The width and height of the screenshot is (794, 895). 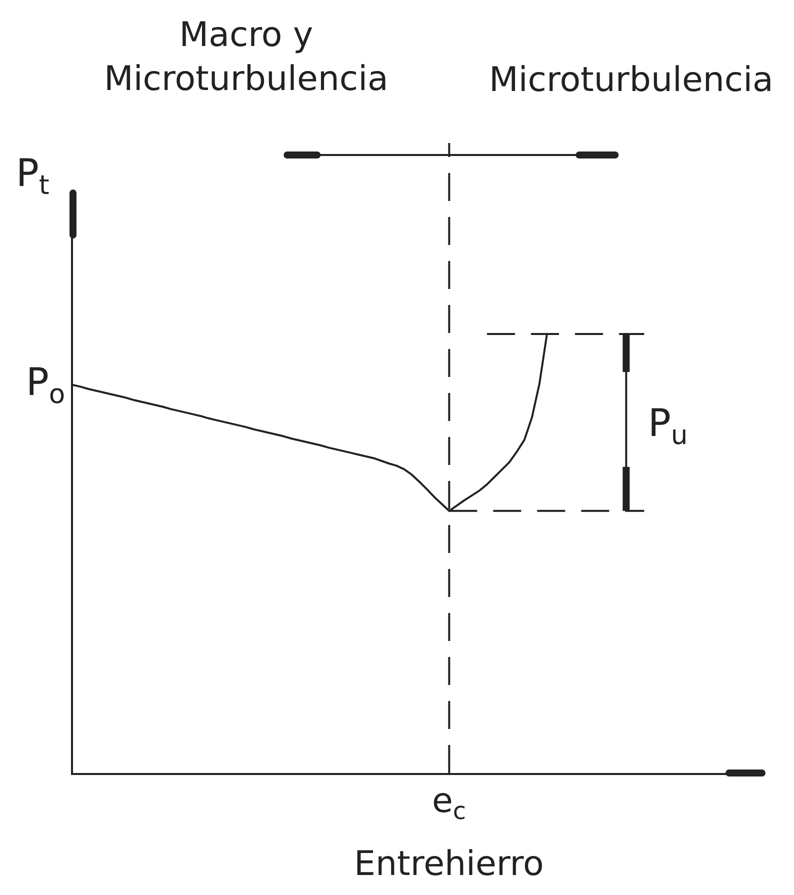 I want to click on text: P$_{u}$, so click(x=668, y=426).